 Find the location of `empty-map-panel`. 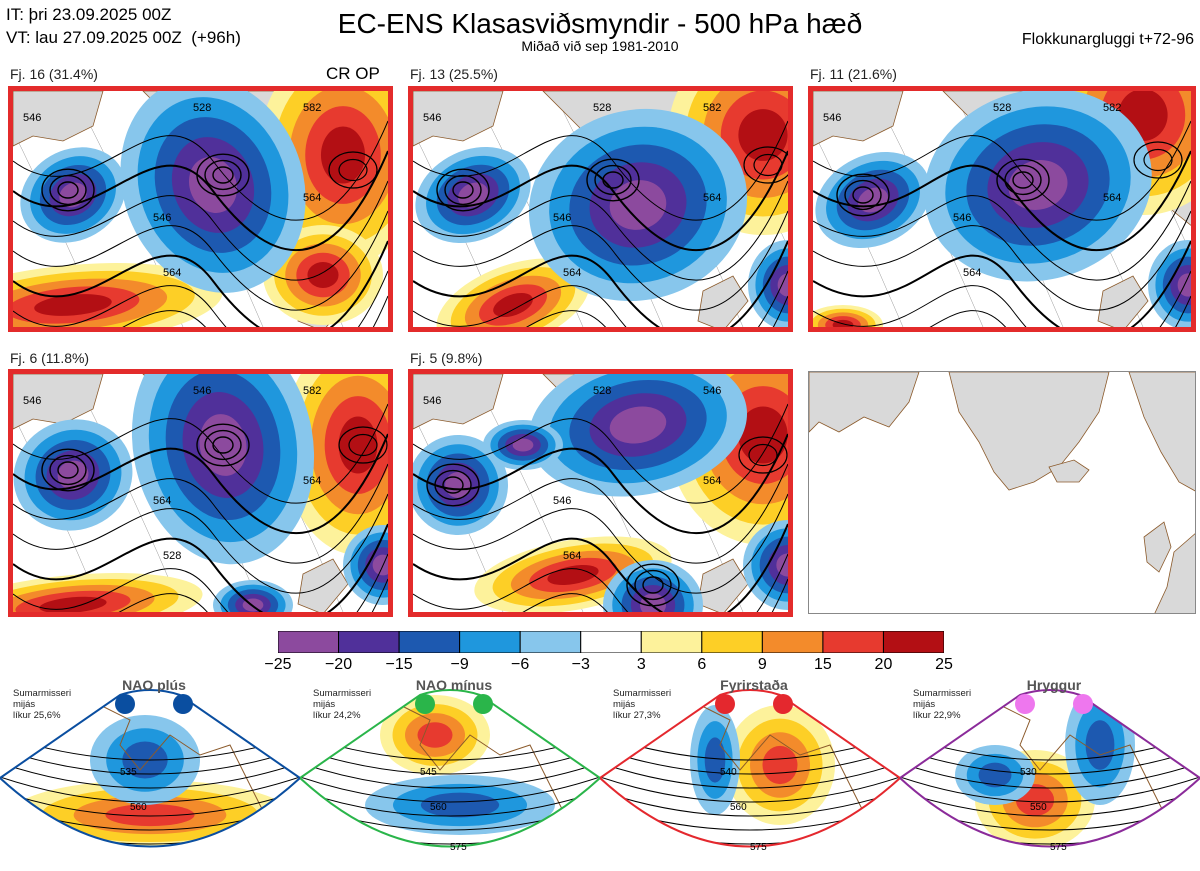

empty-map-panel is located at coordinates (1002, 492).